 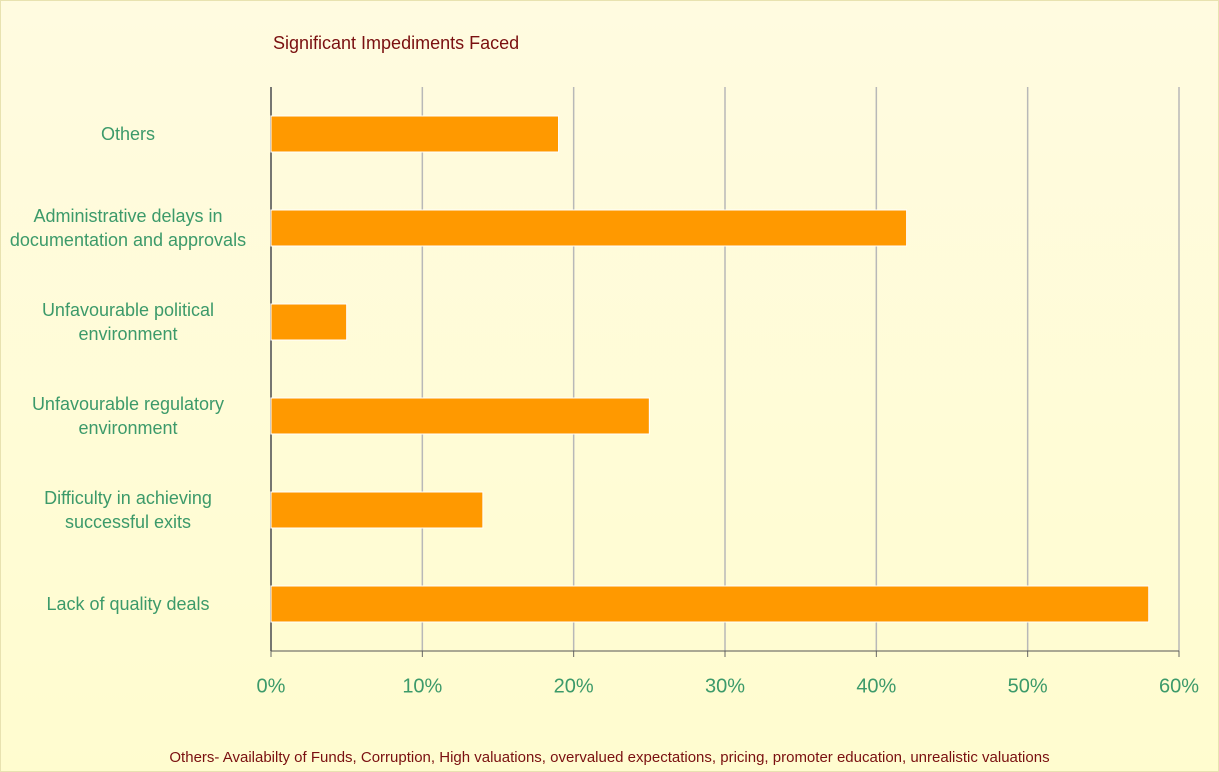 I want to click on y-tick-label: Unfavourable regulatory environment, so click(x=128, y=416).